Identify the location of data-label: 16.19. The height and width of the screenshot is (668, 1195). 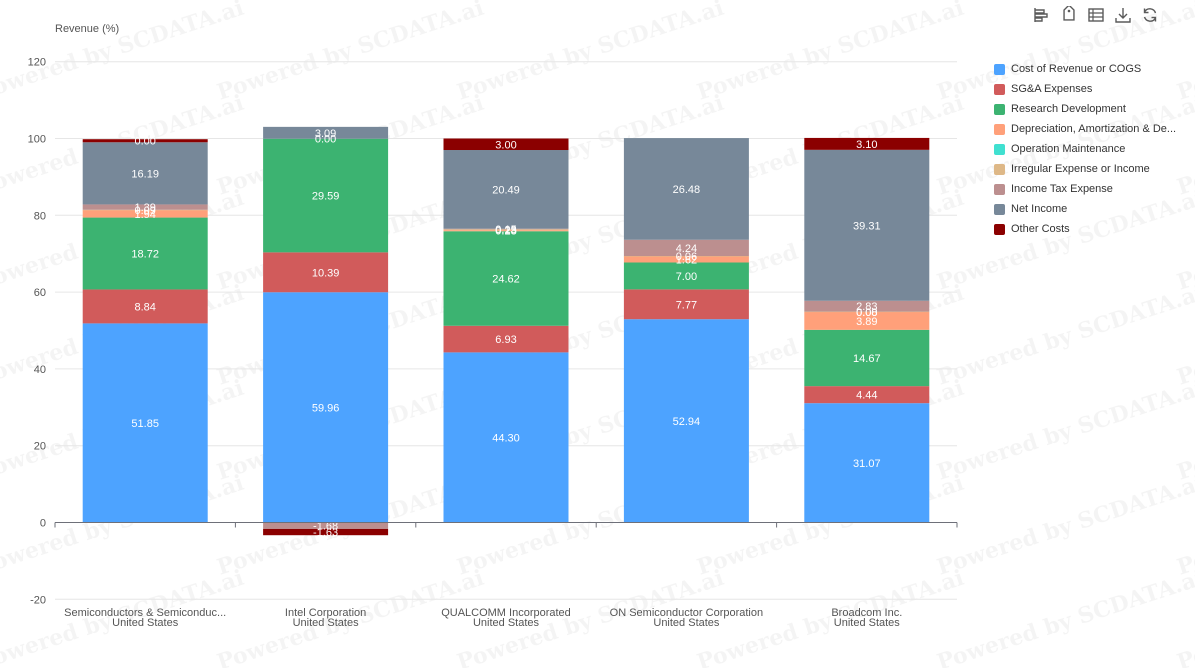
(145, 174).